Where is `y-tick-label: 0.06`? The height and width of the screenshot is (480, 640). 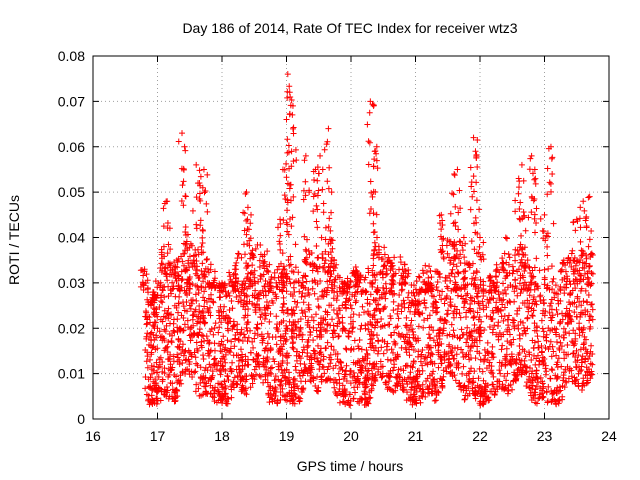 y-tick-label: 0.06 is located at coordinates (71, 147).